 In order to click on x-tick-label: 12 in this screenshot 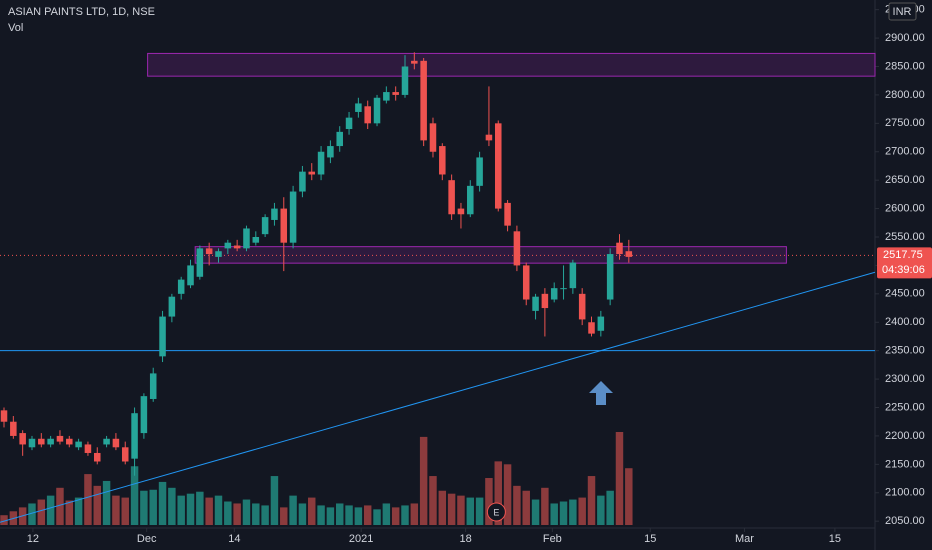, I will do `click(33, 539)`.